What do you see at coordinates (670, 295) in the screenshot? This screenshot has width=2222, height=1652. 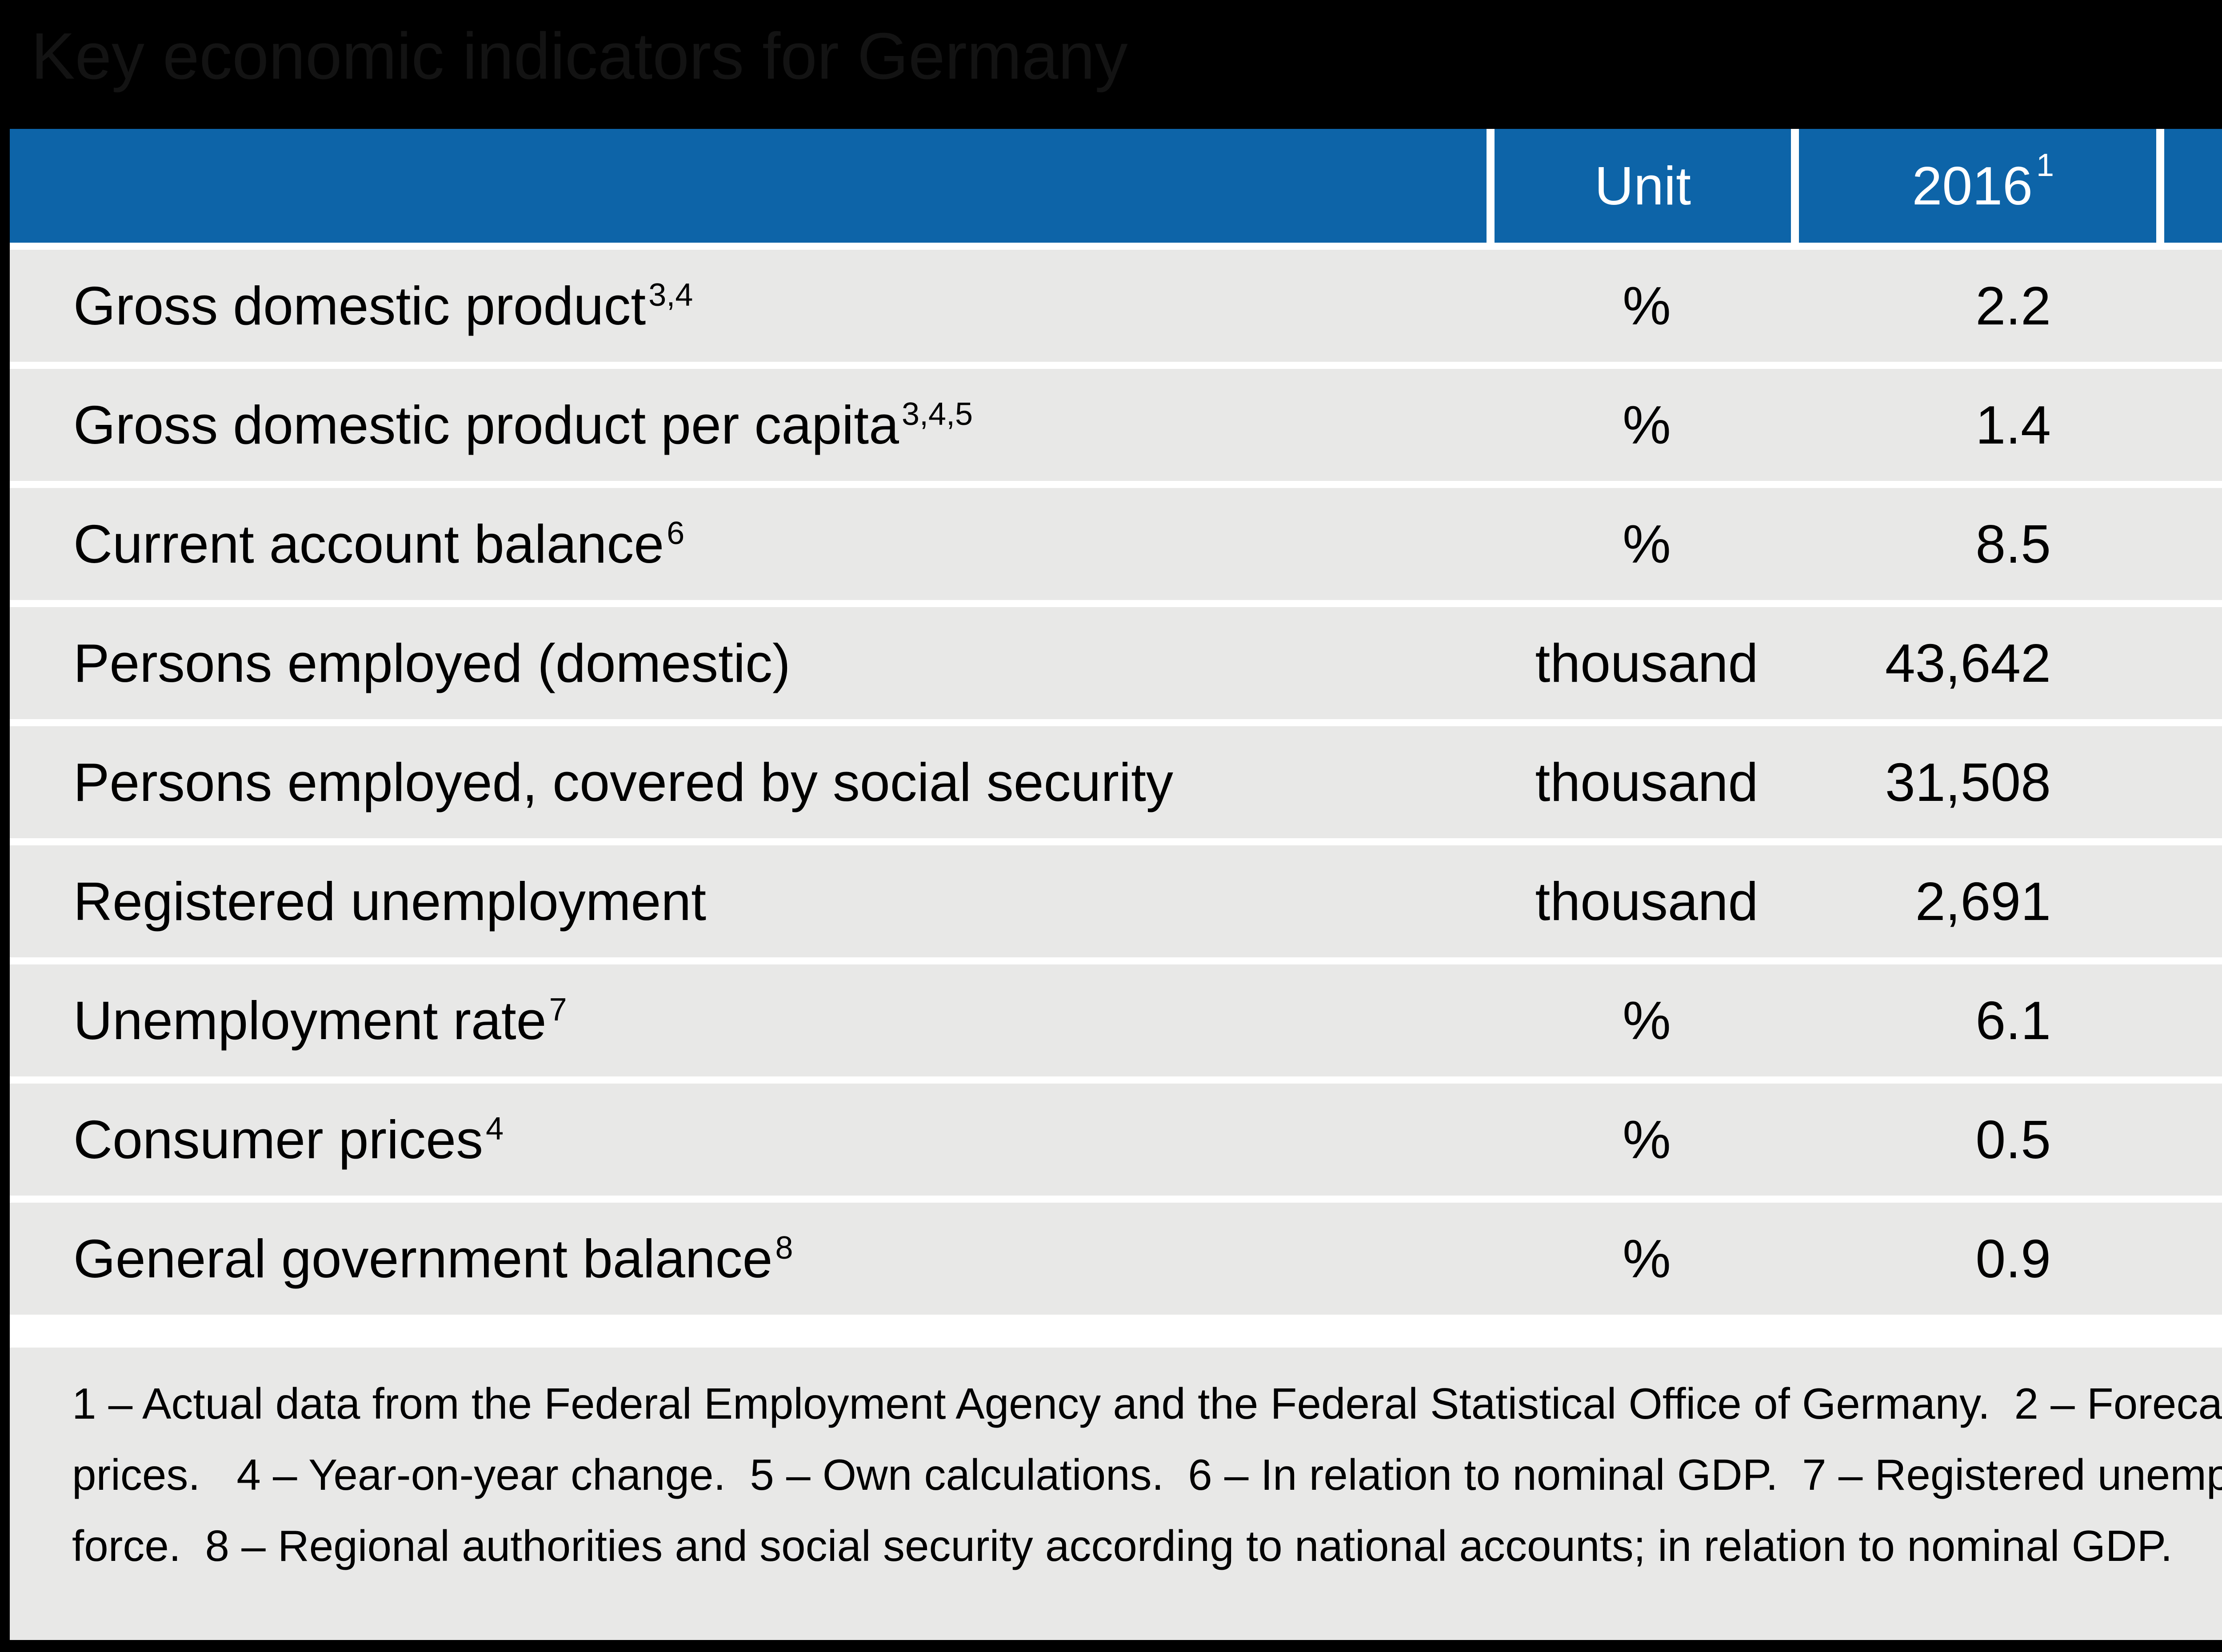 I see `row-footnote-marker: 3,4` at bounding box center [670, 295].